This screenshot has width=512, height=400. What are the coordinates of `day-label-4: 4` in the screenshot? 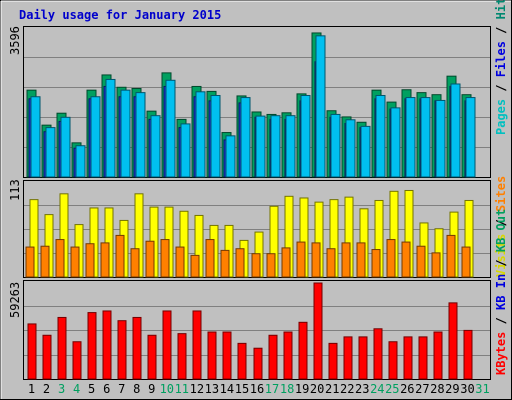 It's located at (76, 389).